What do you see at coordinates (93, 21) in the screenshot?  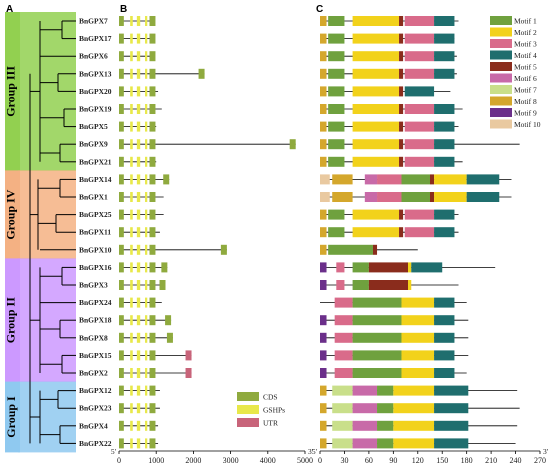 I see `gene-label: BnGPX7` at bounding box center [93, 21].